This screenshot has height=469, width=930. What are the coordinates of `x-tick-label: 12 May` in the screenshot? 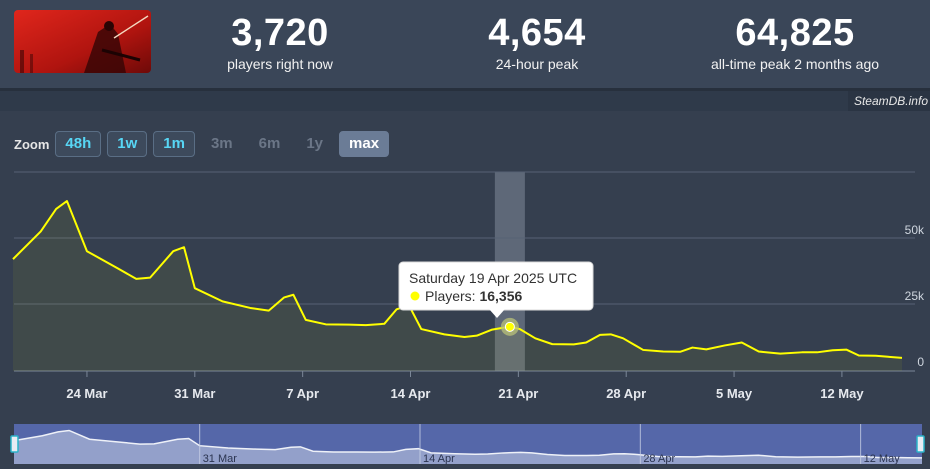 It's located at (842, 393).